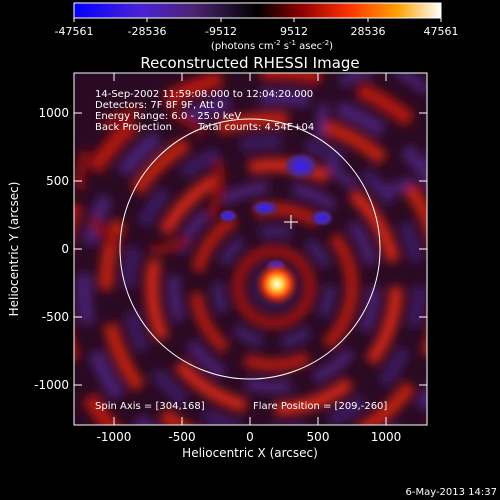  I want to click on colorbar-tick-label: 28536, so click(368, 31).